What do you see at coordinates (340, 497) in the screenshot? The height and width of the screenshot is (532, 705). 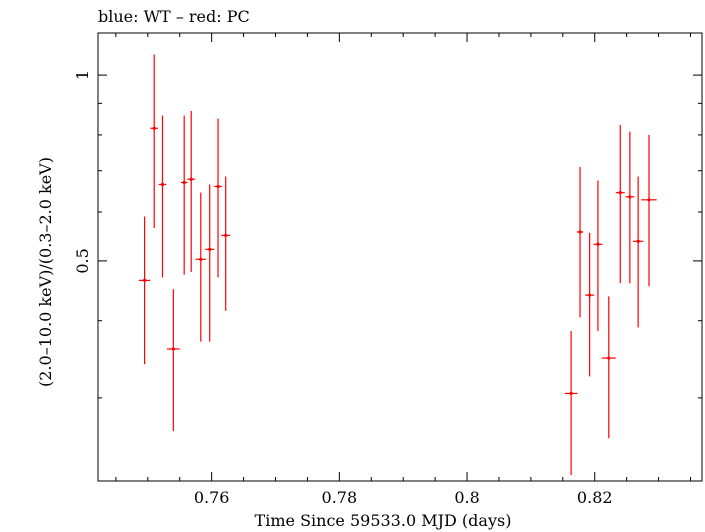 I see `x-tick-label: 0.78` at bounding box center [340, 497].